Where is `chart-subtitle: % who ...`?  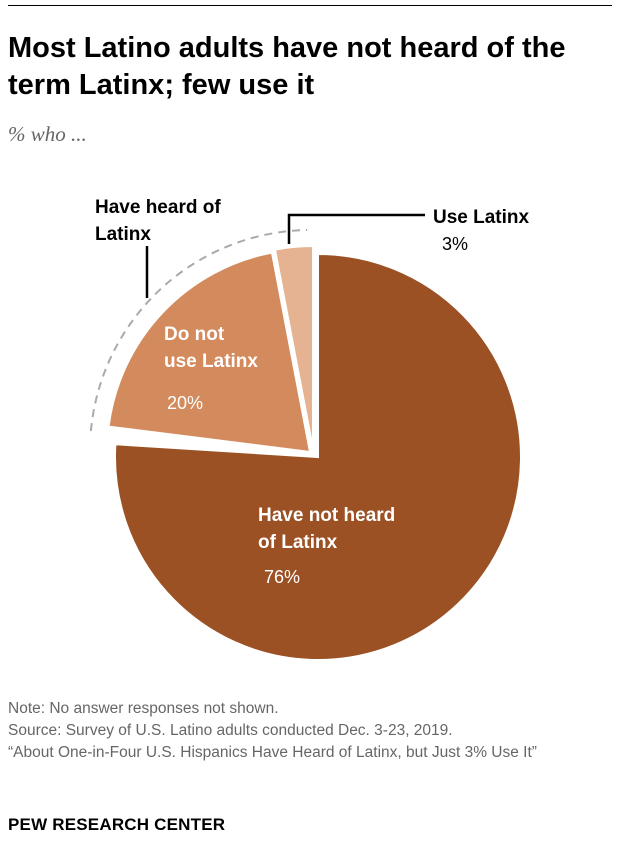 chart-subtitle: % who ... is located at coordinates (47, 134).